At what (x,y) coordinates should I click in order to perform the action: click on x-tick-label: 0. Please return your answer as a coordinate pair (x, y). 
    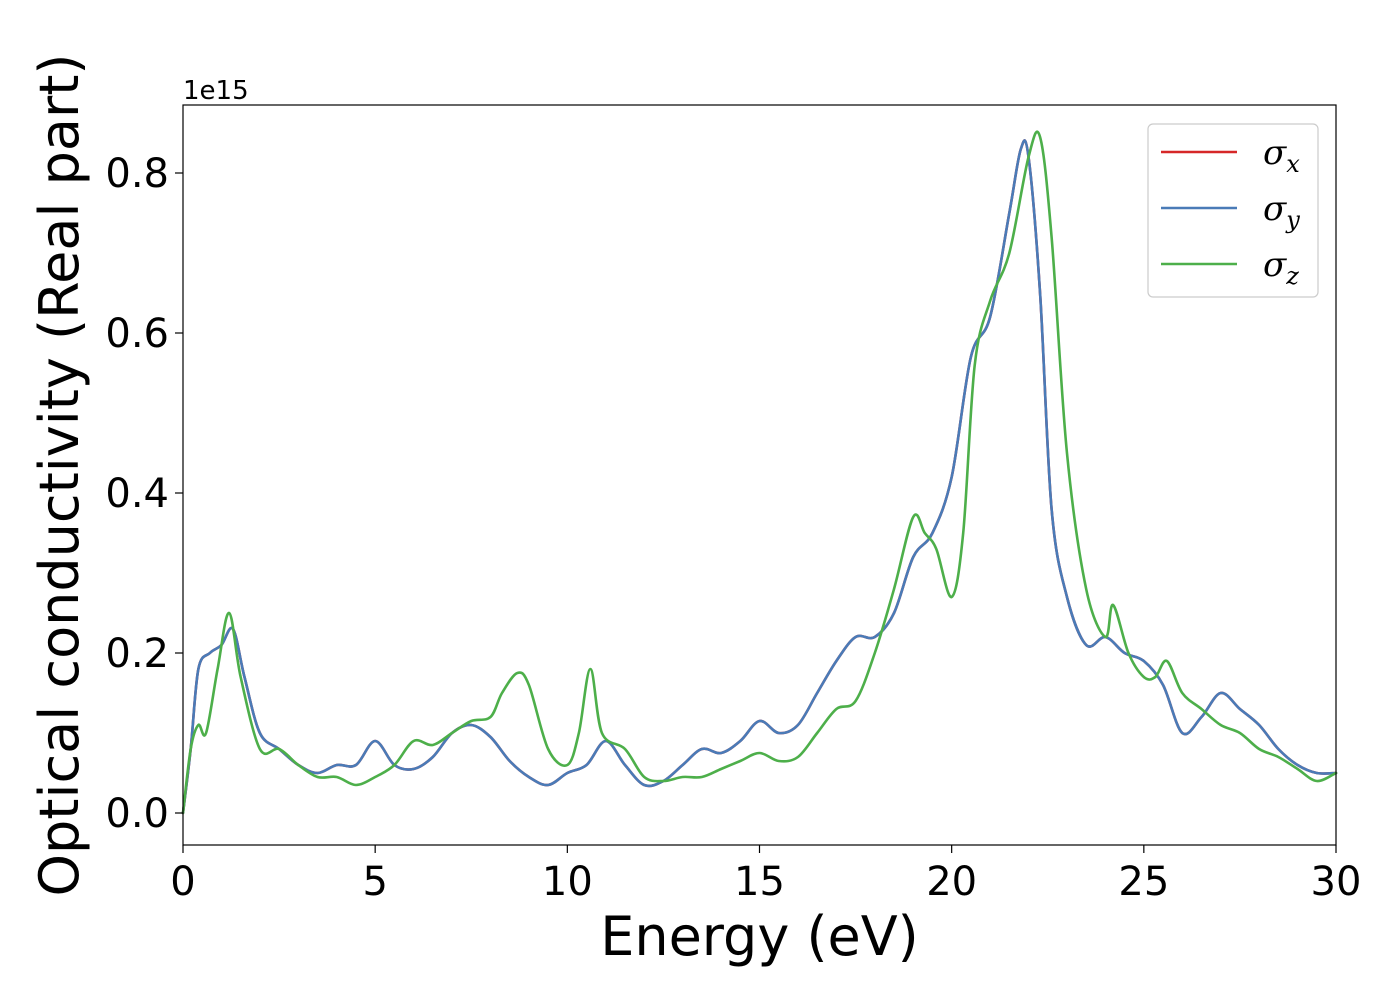
    Looking at the image, I should click on (182, 882).